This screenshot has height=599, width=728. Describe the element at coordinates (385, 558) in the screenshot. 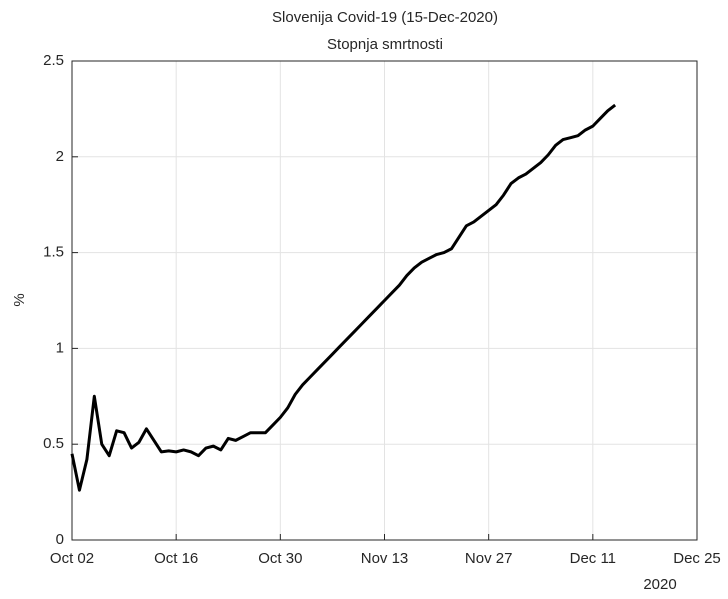

I see `x-tick-label: Nov 13` at that location.